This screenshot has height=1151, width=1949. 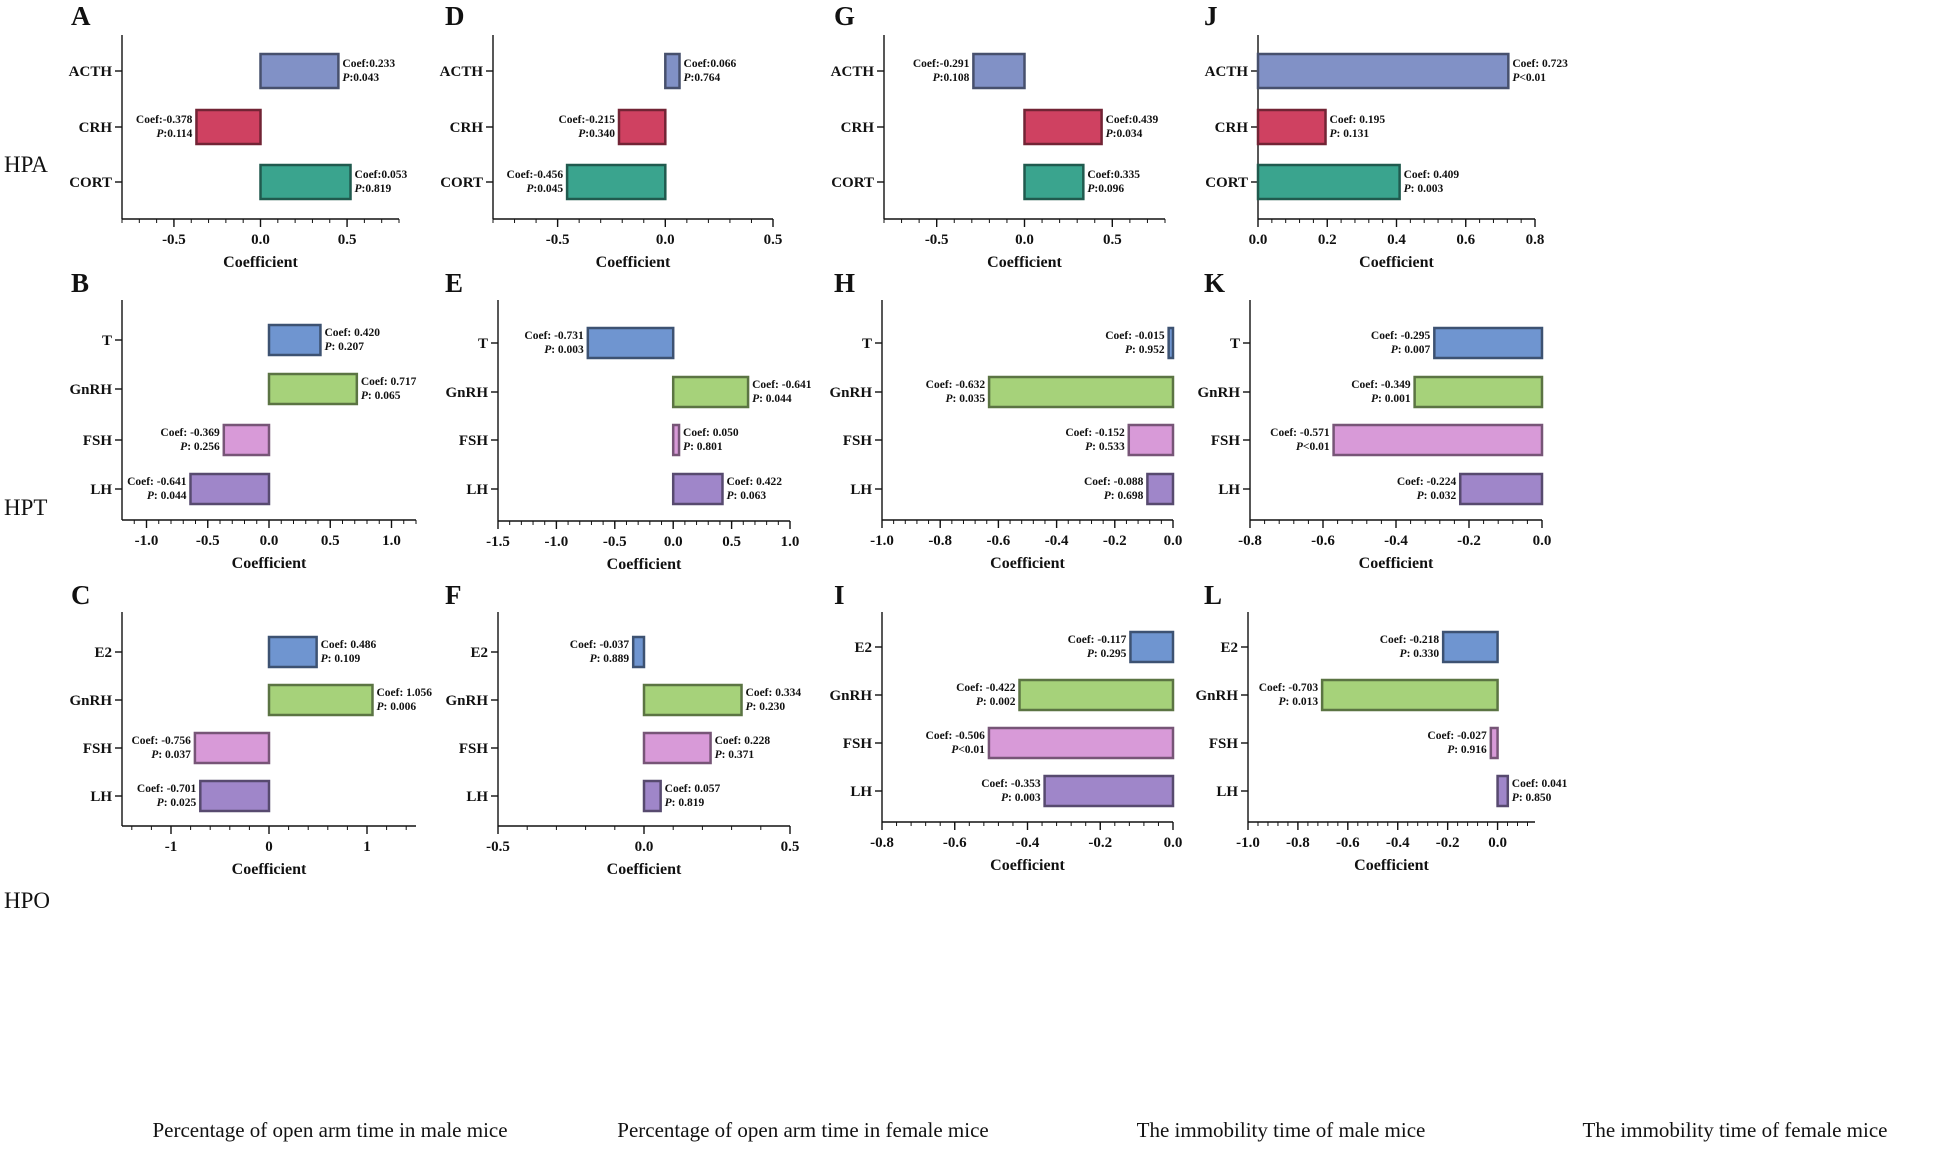 What do you see at coordinates (703, 447) in the screenshot?
I see `p-value-label: P: 0.801` at bounding box center [703, 447].